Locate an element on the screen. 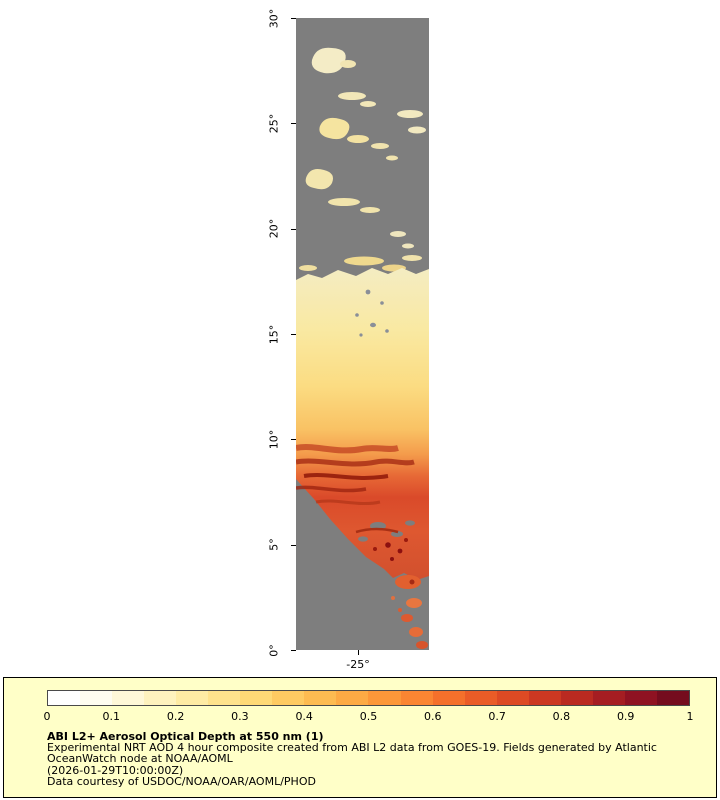 The height and width of the screenshot is (800, 720). latitude-tick-label: 25° is located at coordinates (274, 123).